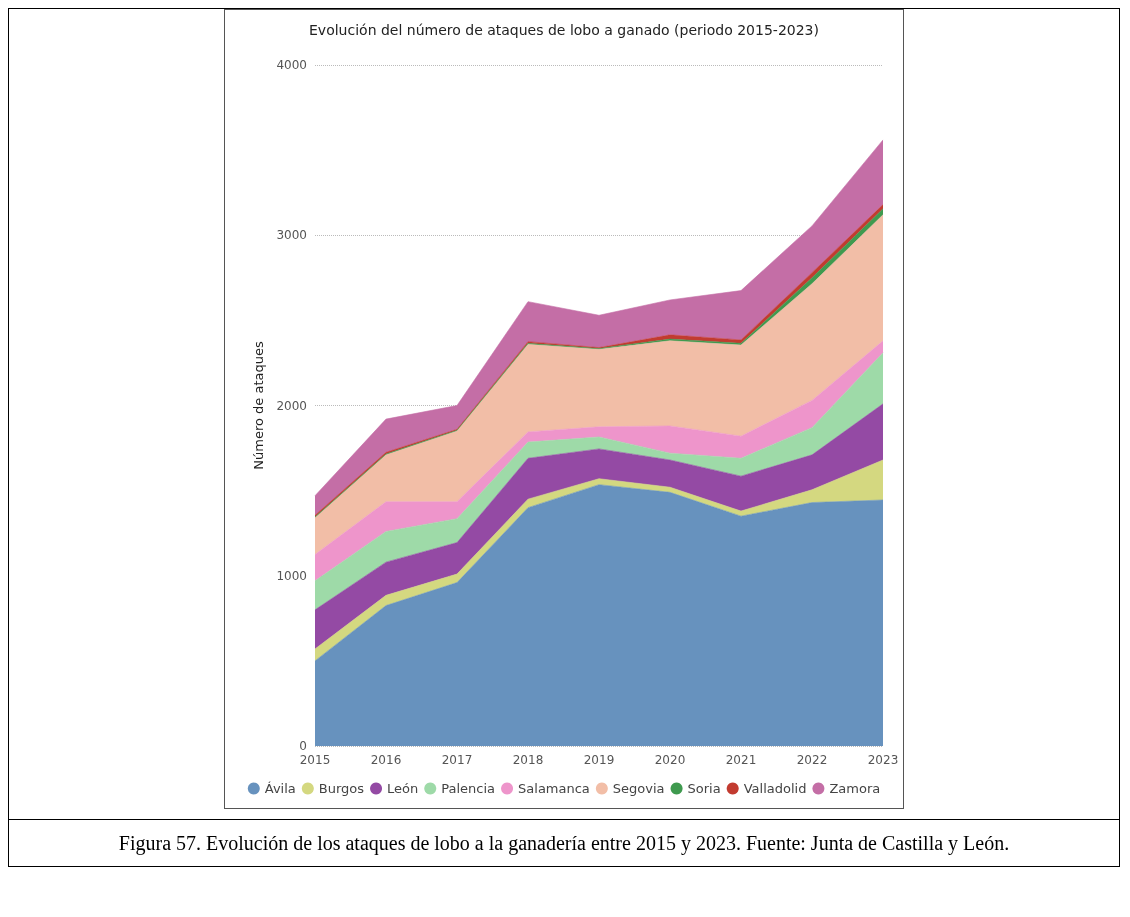 This screenshot has width=1130, height=917. Describe the element at coordinates (670, 760) in the screenshot. I see `x-tick-label: 2020` at that location.